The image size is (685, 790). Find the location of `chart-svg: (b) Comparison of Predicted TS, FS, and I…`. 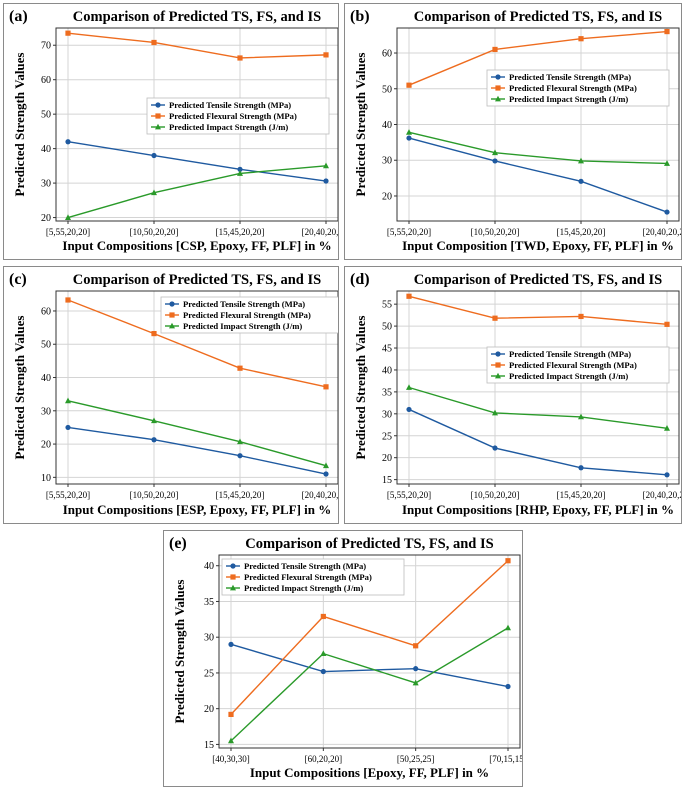

chart-svg: (b) Comparison of Predicted TS, FS, and I… is located at coordinates (515, 130).